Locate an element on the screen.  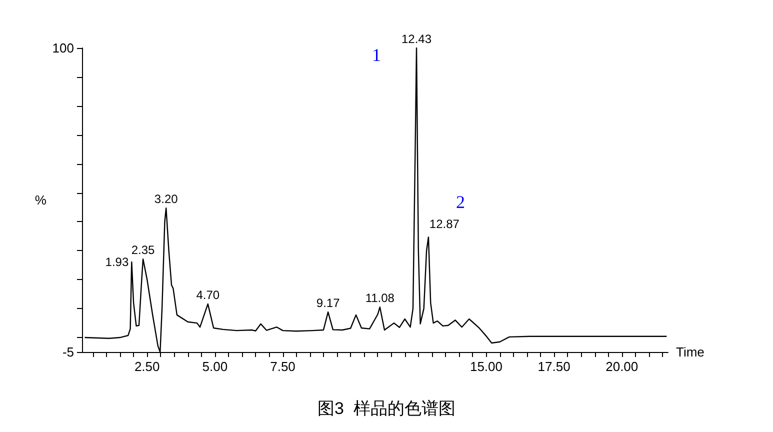
x-tick-label: 7.50 is located at coordinates (283, 366).